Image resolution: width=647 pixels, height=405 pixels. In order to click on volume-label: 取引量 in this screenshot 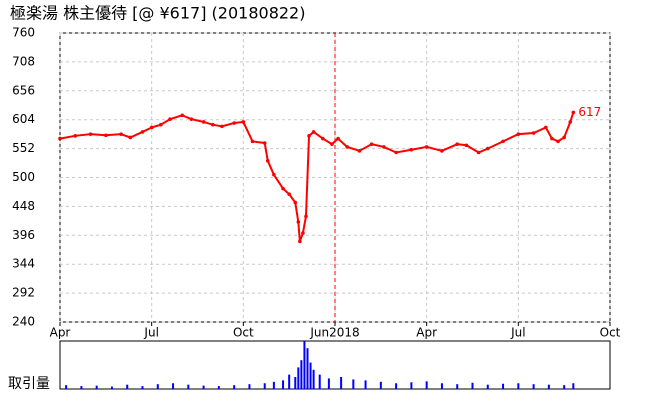, I will do `click(29, 384)`.